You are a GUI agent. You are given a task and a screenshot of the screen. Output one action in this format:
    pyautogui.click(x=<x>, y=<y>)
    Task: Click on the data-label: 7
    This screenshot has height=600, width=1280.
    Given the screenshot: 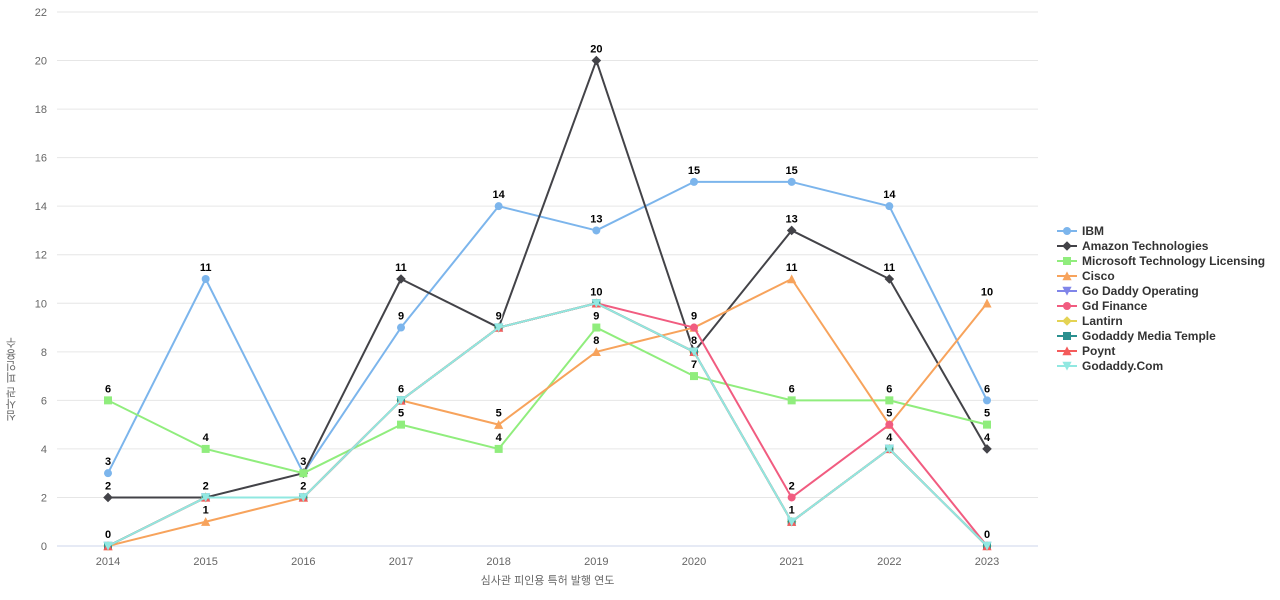 What is the action you would take?
    pyautogui.click(x=694, y=365)
    